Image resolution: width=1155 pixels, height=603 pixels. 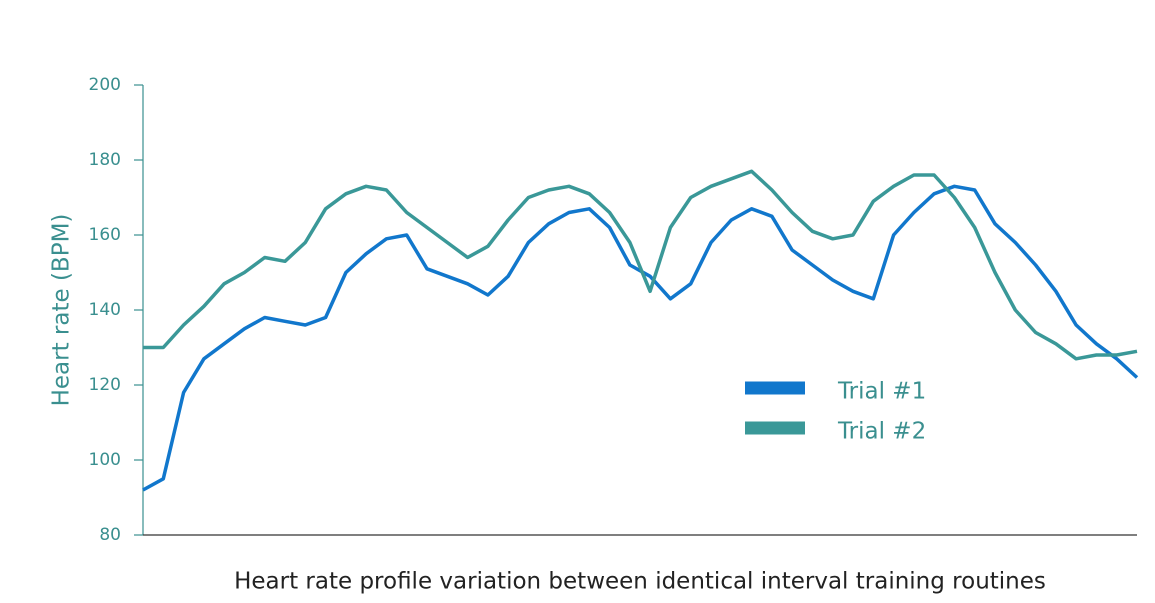 I want to click on y-axis-label: Heart rate (BPM), so click(x=62, y=310).